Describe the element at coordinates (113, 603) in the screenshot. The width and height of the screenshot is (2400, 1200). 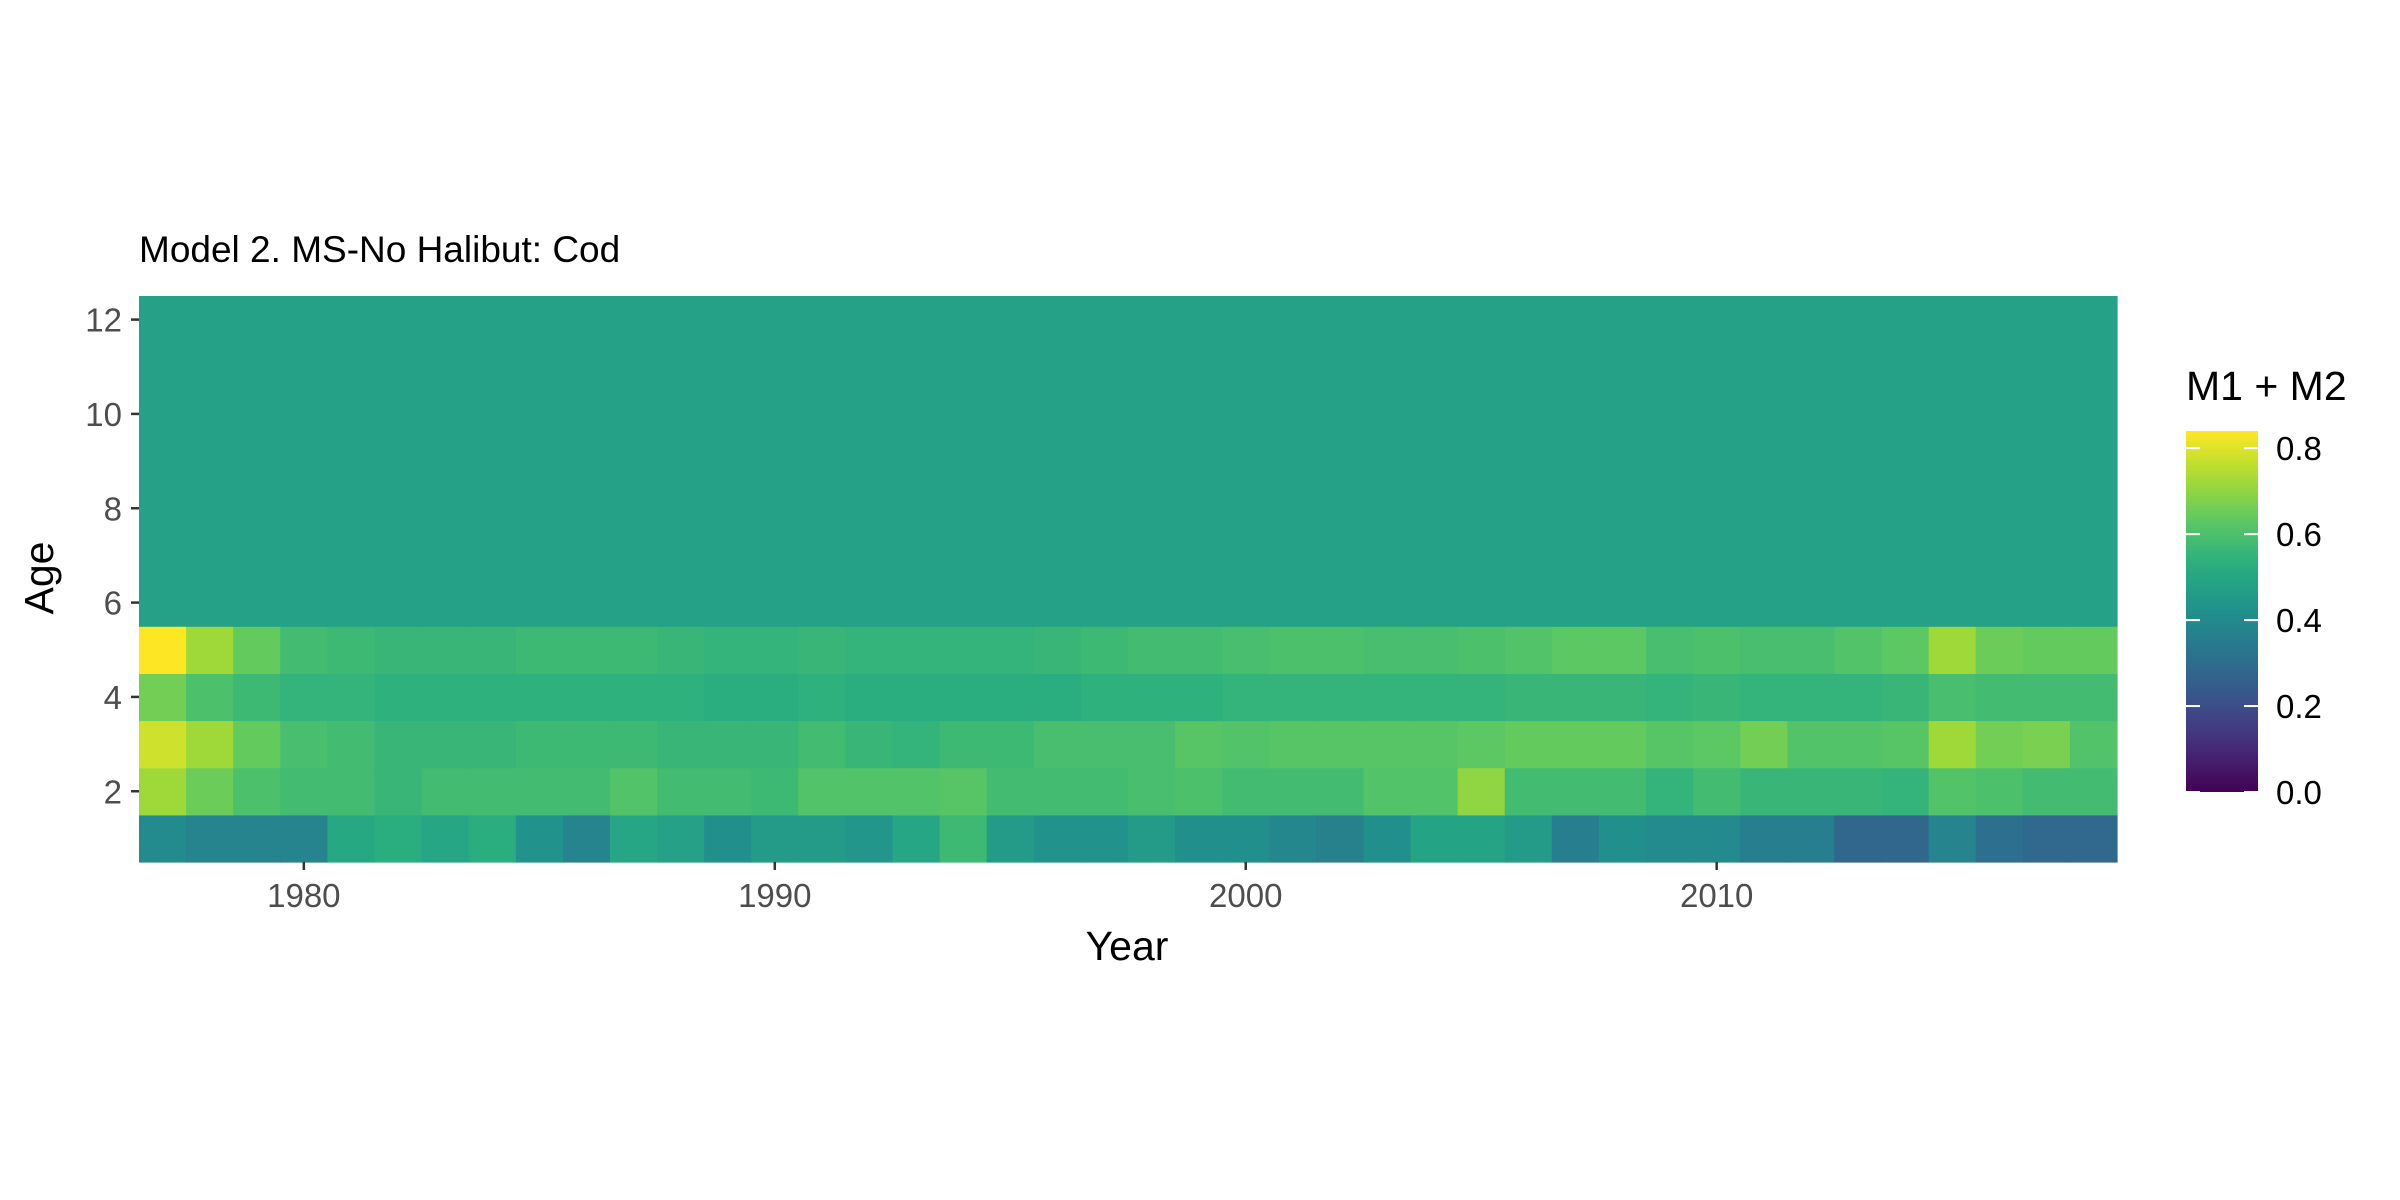
I see `y-tick-label: 6` at that location.